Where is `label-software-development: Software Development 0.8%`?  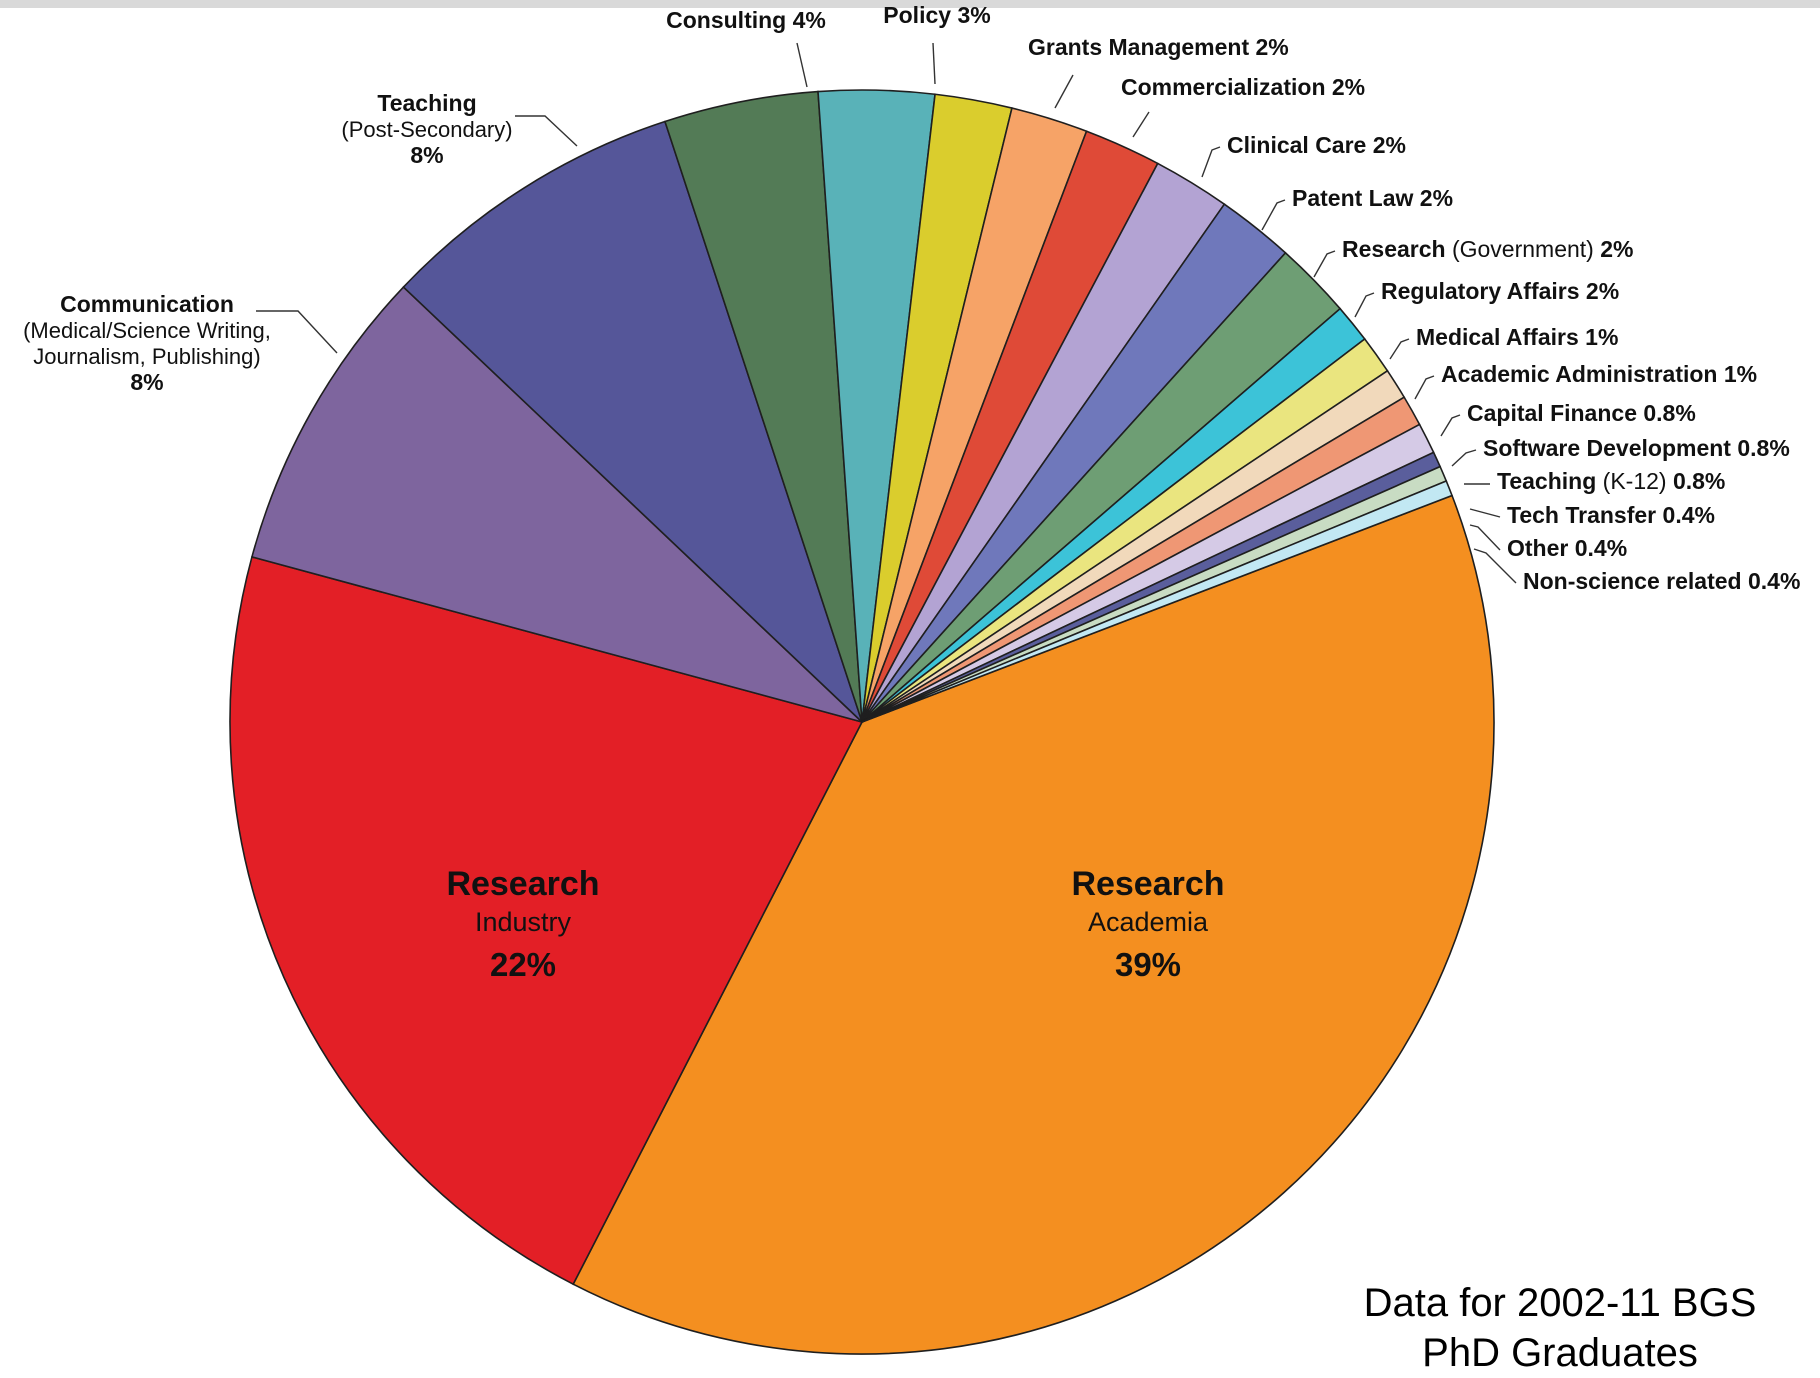 label-software-development: Software Development 0.8% is located at coordinates (1636, 448).